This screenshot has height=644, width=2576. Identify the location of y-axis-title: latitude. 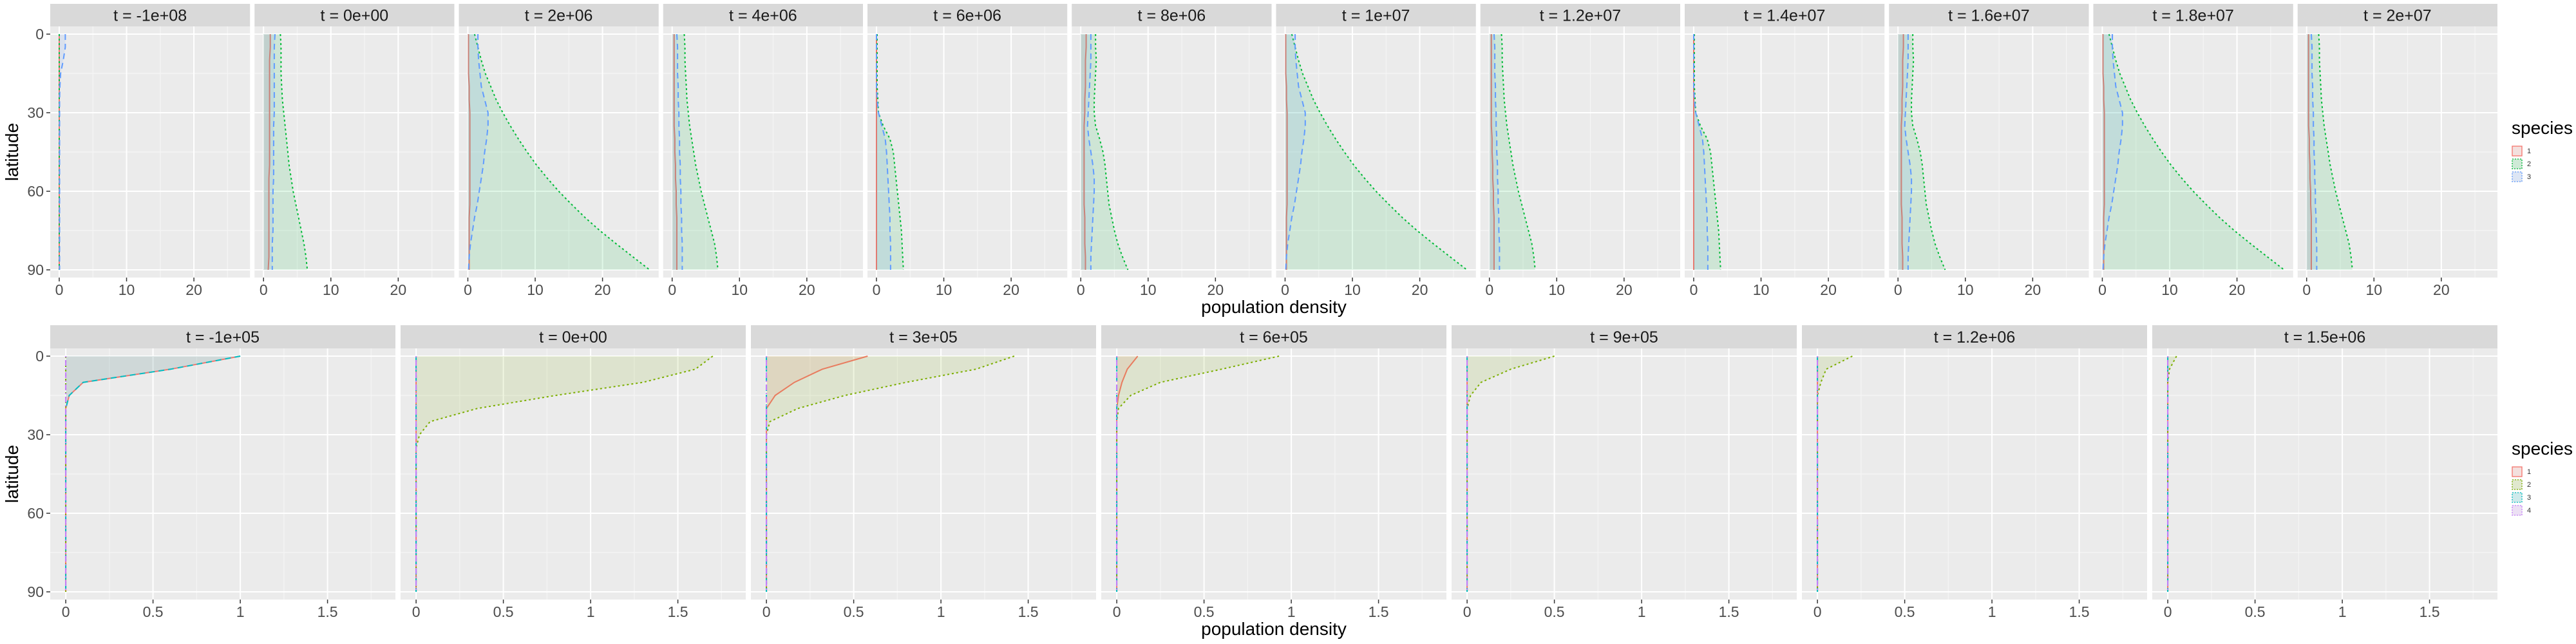
(12, 474).